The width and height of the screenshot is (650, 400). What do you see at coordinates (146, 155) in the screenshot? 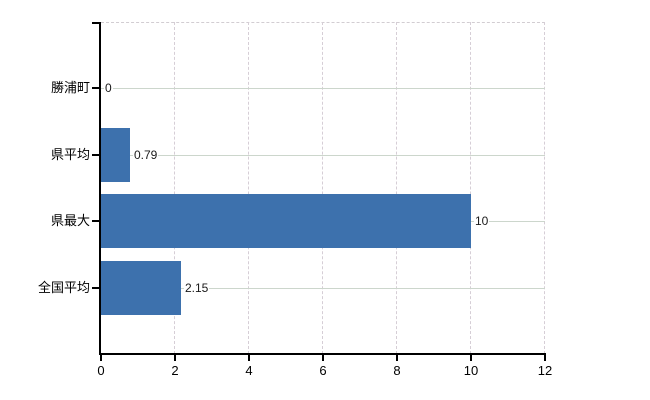
I see `value-label: 0.79` at bounding box center [146, 155].